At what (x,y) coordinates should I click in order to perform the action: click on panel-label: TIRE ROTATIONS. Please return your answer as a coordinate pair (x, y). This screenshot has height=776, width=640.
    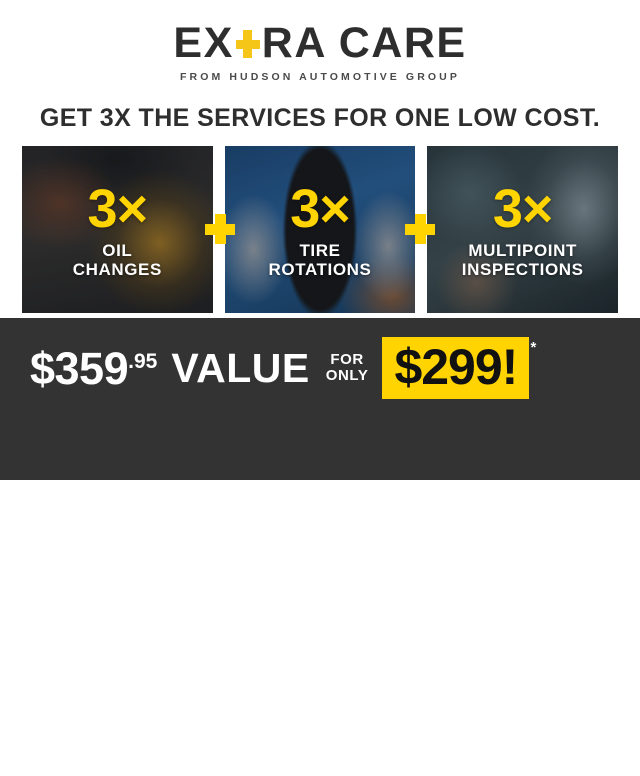
    Looking at the image, I should click on (320, 260).